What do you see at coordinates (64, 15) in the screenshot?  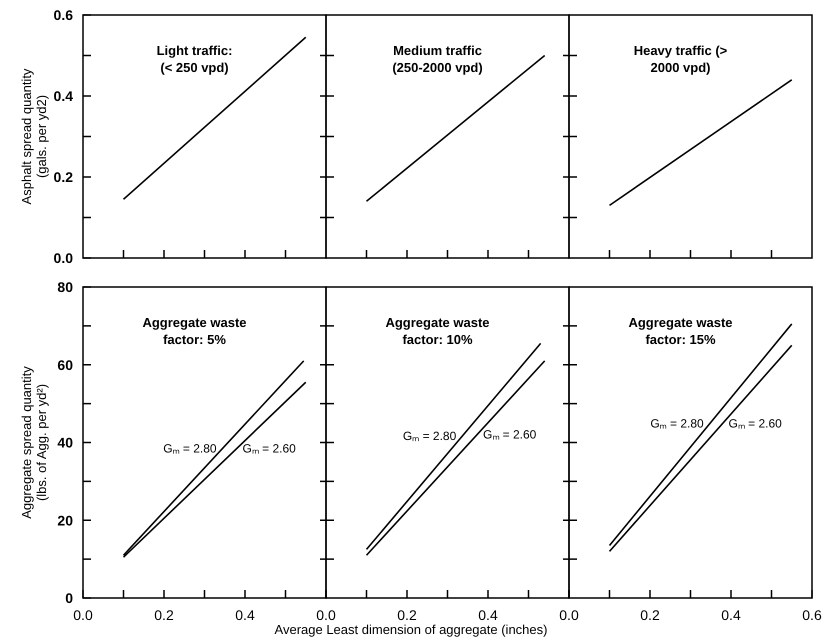 I see `y-tick-label: 0.6` at bounding box center [64, 15].